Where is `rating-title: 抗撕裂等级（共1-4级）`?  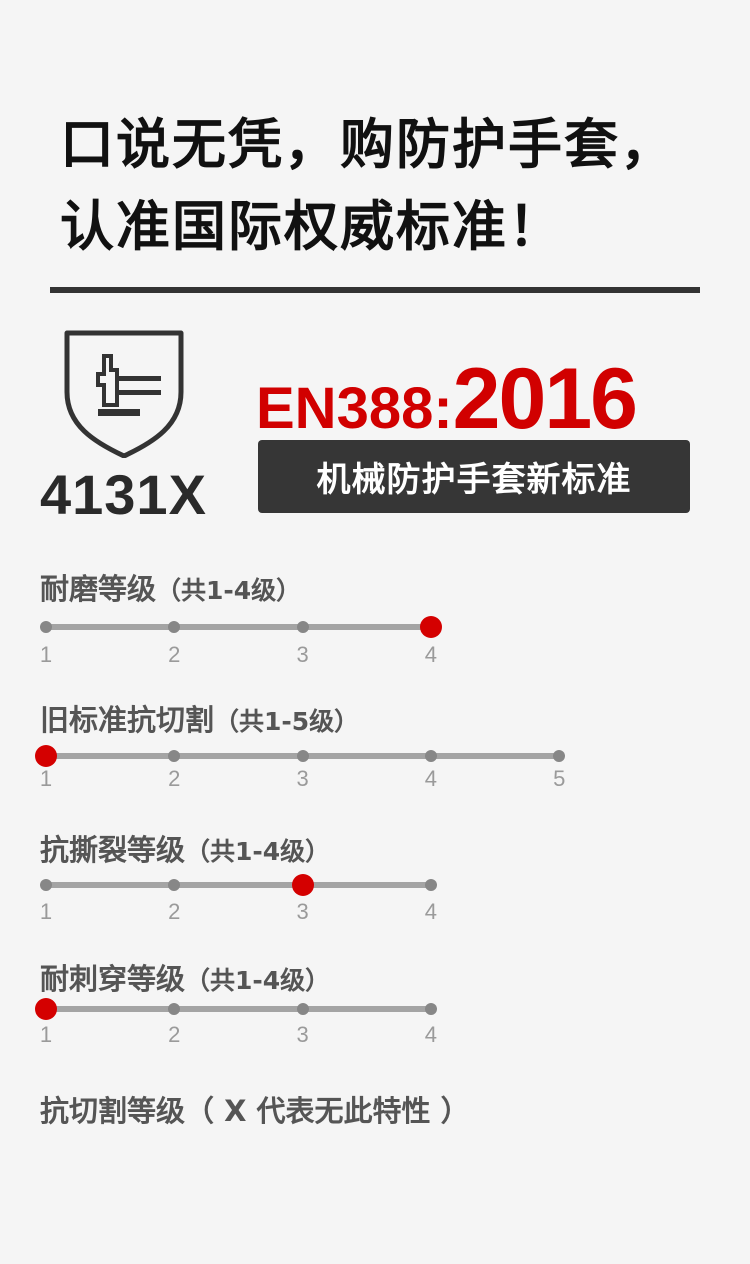 rating-title: 抗撕裂等级（共1-4级） is located at coordinates (185, 848).